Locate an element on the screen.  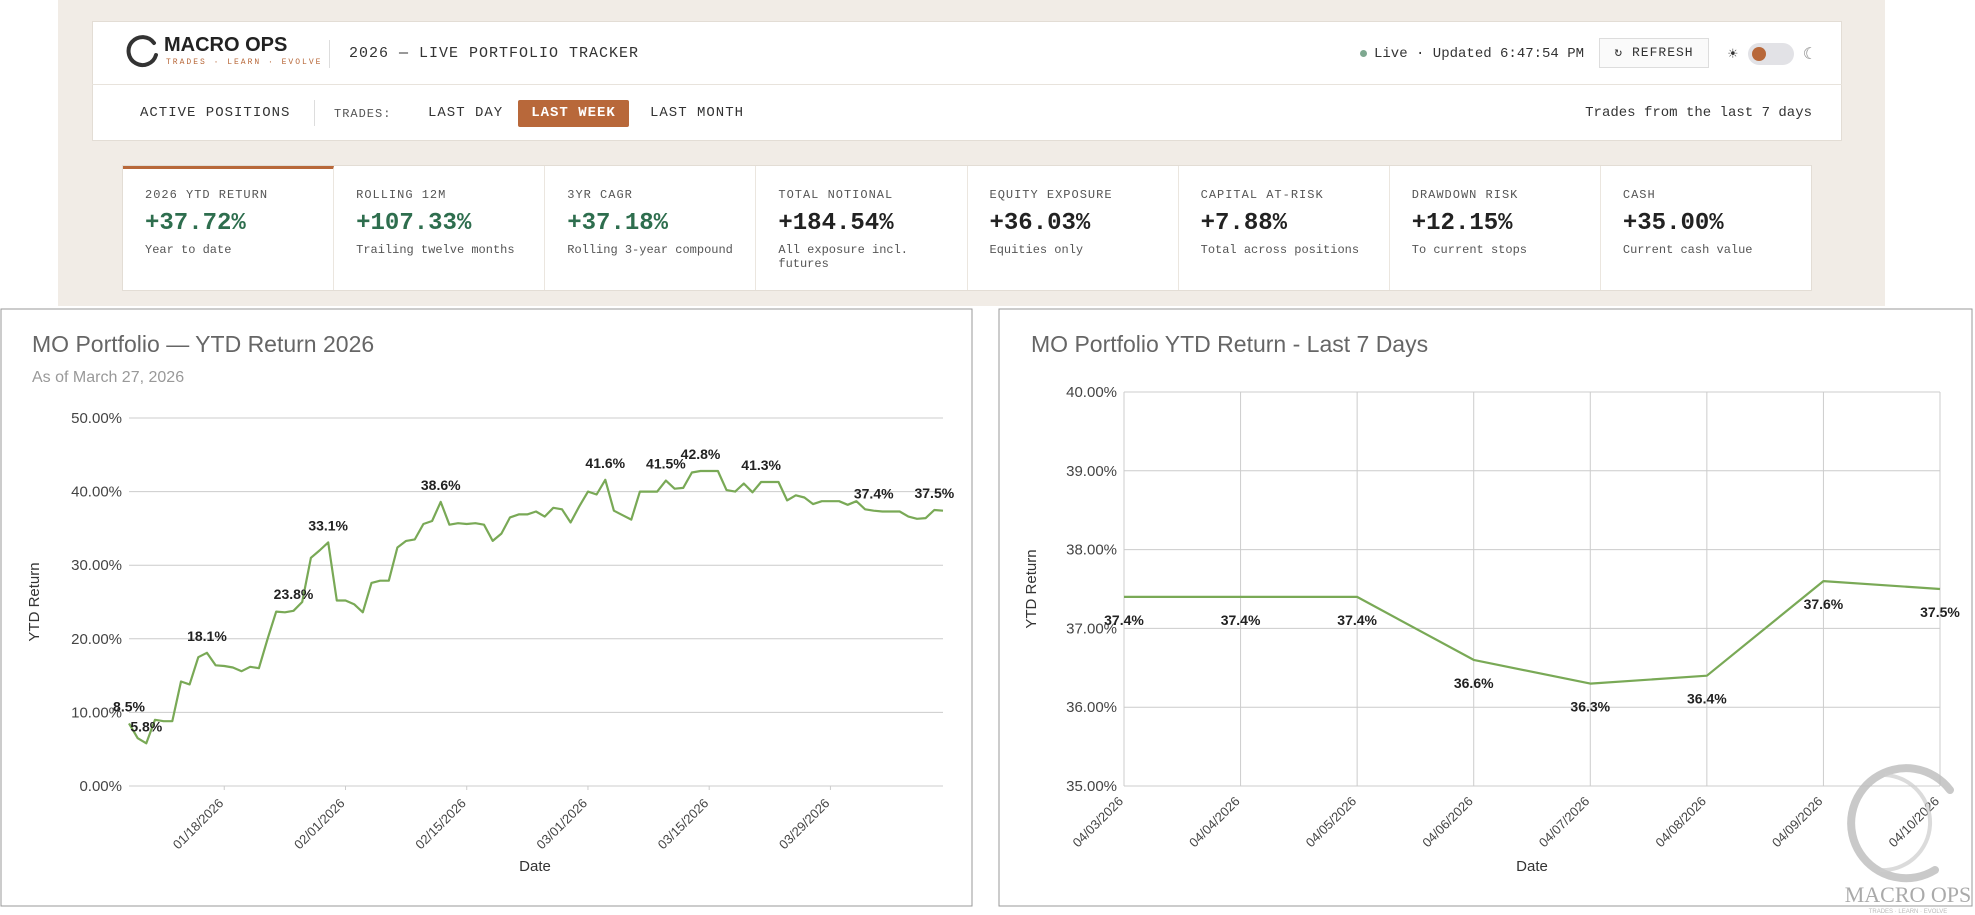
data-label: 41.3% is located at coordinates (761, 465).